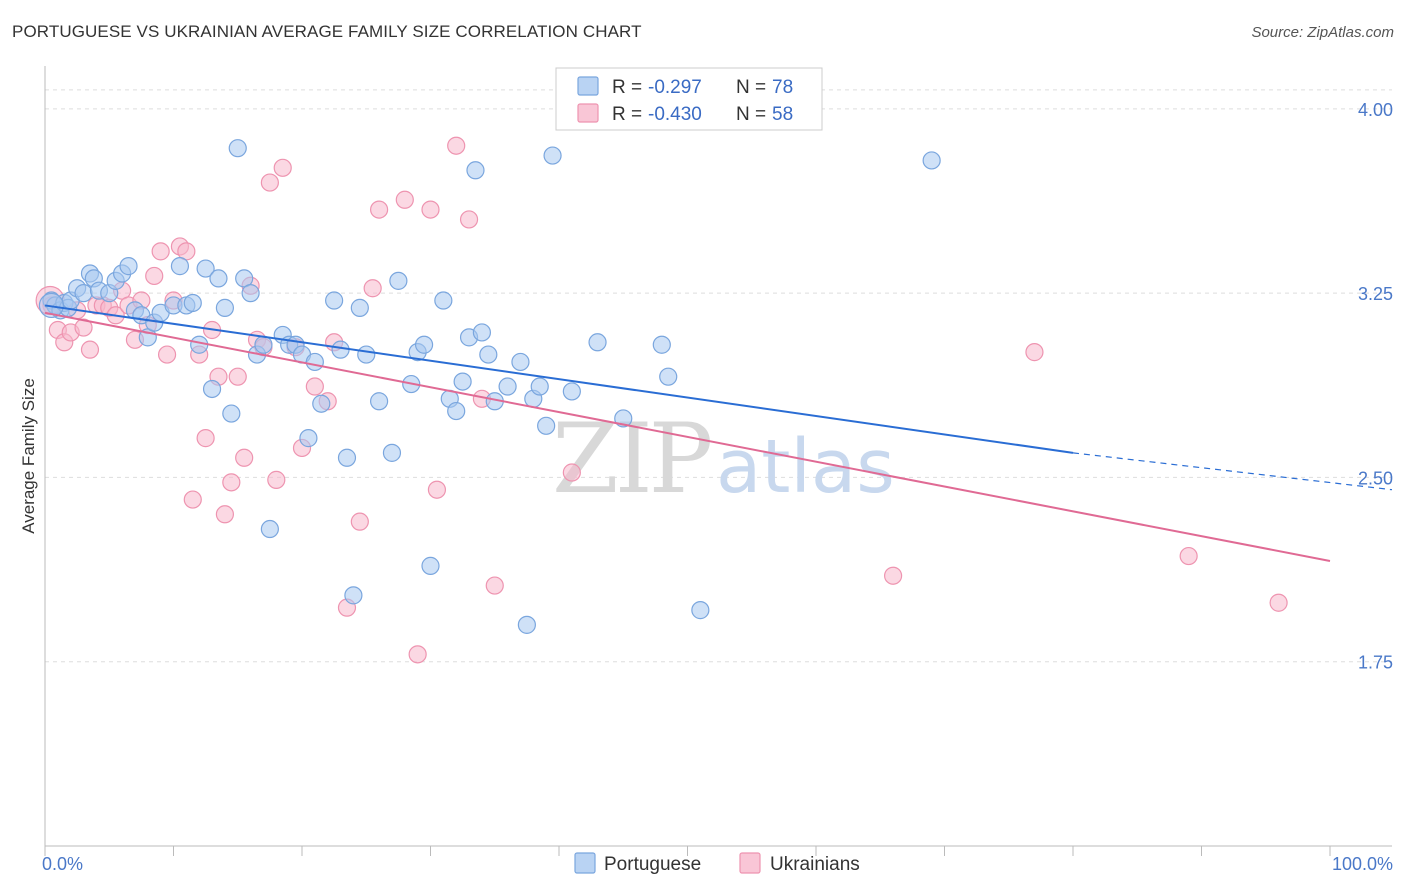 The image size is (1406, 892). What do you see at coordinates (1375, 663) in the screenshot?
I see `y-tick-label: 1.75` at bounding box center [1375, 663].